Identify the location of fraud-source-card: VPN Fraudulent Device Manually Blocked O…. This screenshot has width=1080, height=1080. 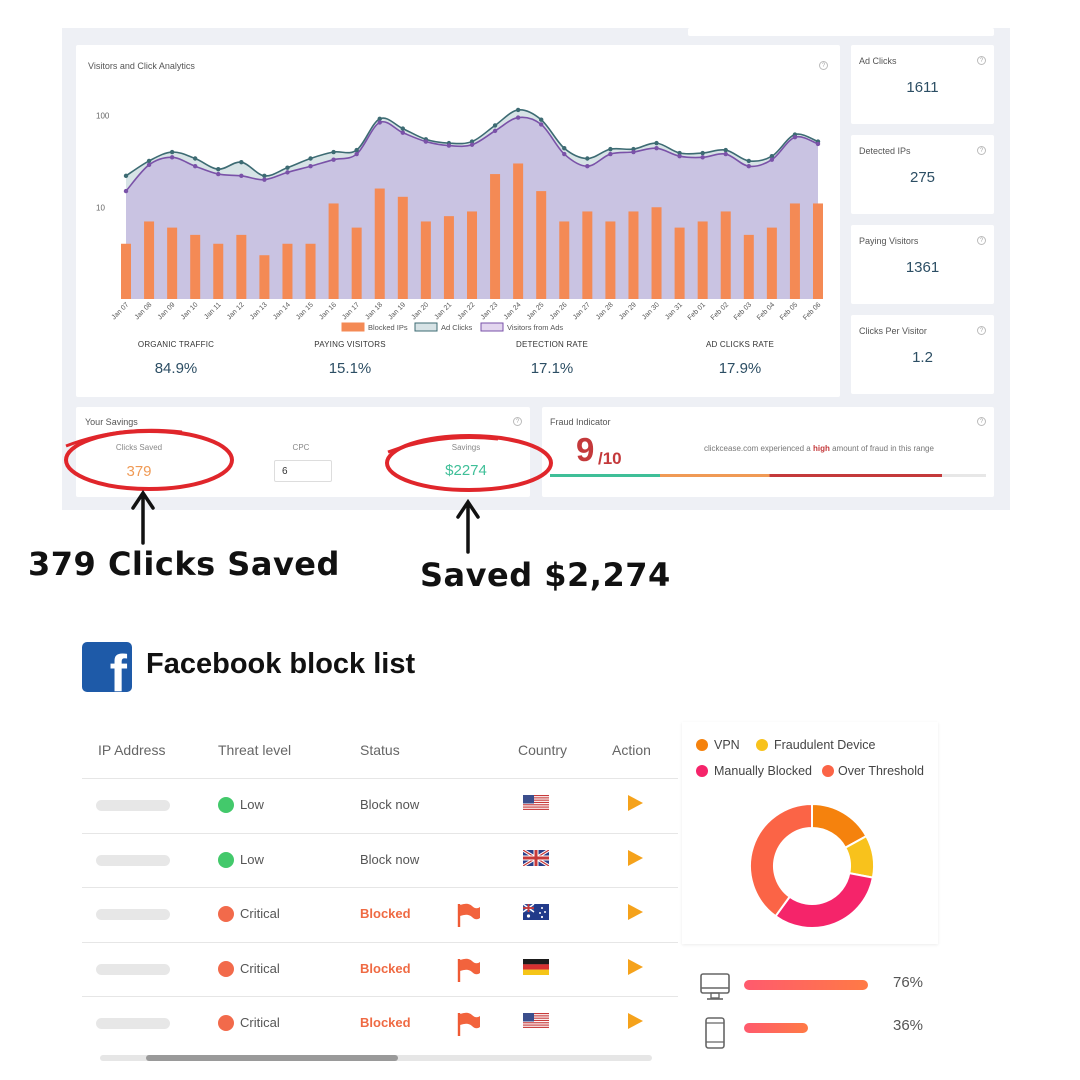
(810, 833).